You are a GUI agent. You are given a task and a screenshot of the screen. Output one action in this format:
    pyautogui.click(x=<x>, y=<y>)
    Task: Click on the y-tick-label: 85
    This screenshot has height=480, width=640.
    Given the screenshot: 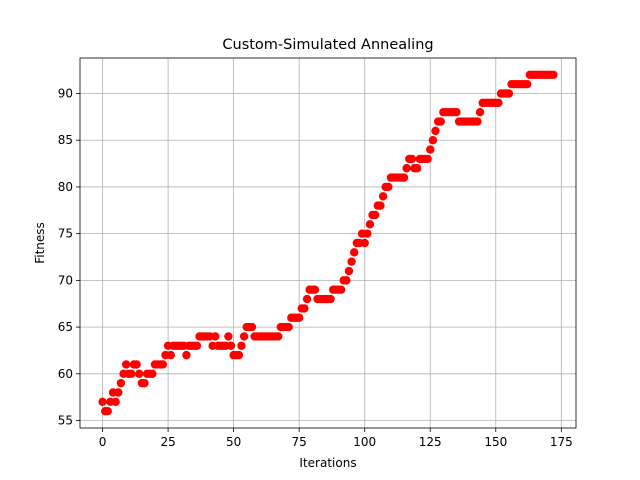 What is the action you would take?
    pyautogui.click(x=65, y=140)
    